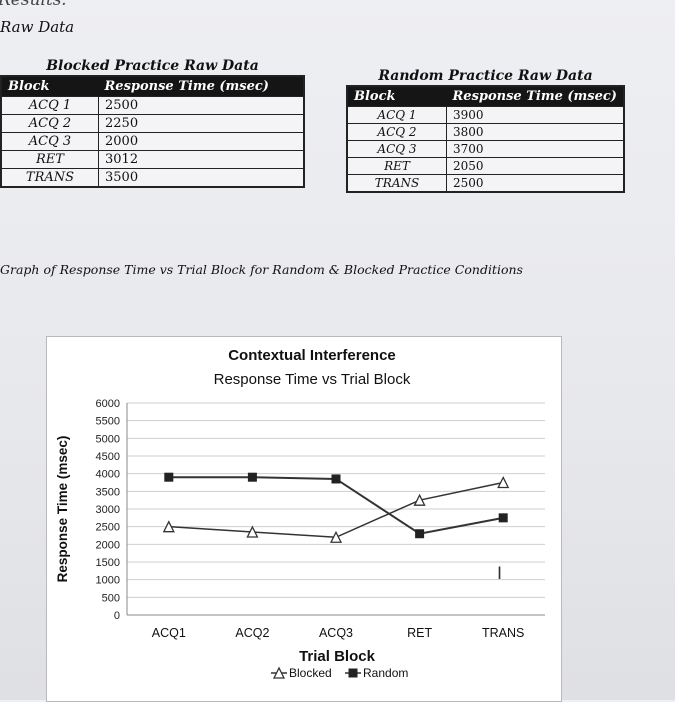  I want to click on random-block-cell: ACQ 1, so click(396, 115).